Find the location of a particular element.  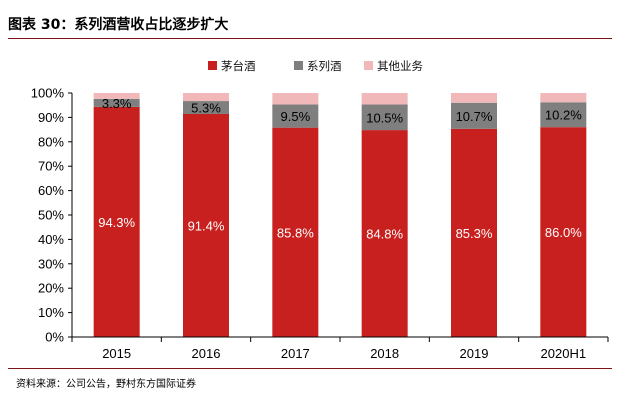

data-label-series-2018: 10.5% is located at coordinates (384, 117).